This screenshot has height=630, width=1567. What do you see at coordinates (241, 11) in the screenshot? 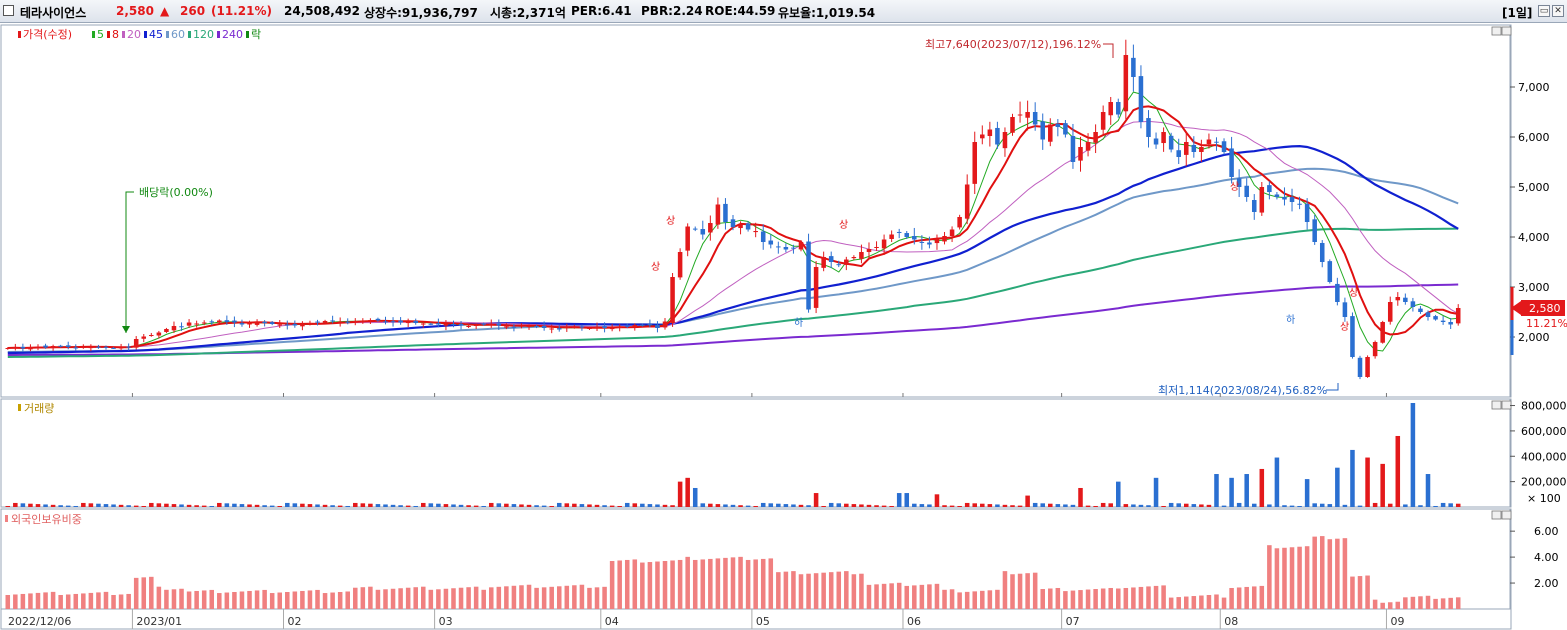
I see `price-change-pct: (11.21%)` at bounding box center [241, 11].